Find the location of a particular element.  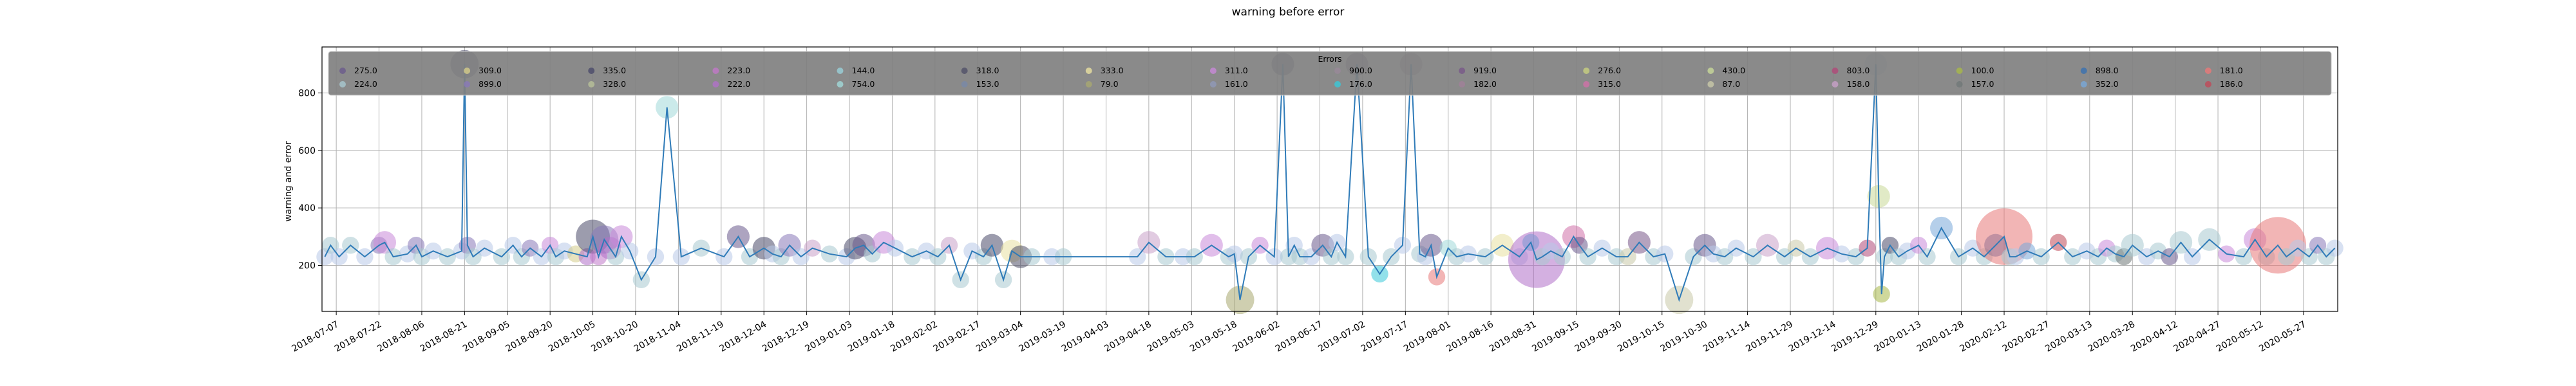

x-tick-label: 2018-10-20 is located at coordinates (614, 336).